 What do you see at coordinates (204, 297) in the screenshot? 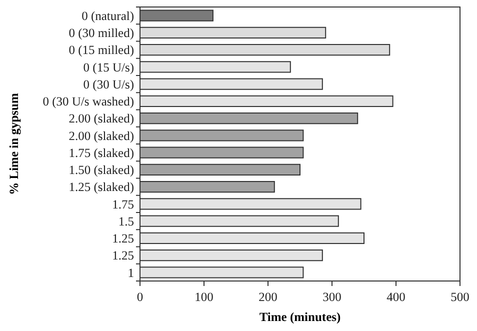
I see `x-tick-label: 100` at bounding box center [204, 297].